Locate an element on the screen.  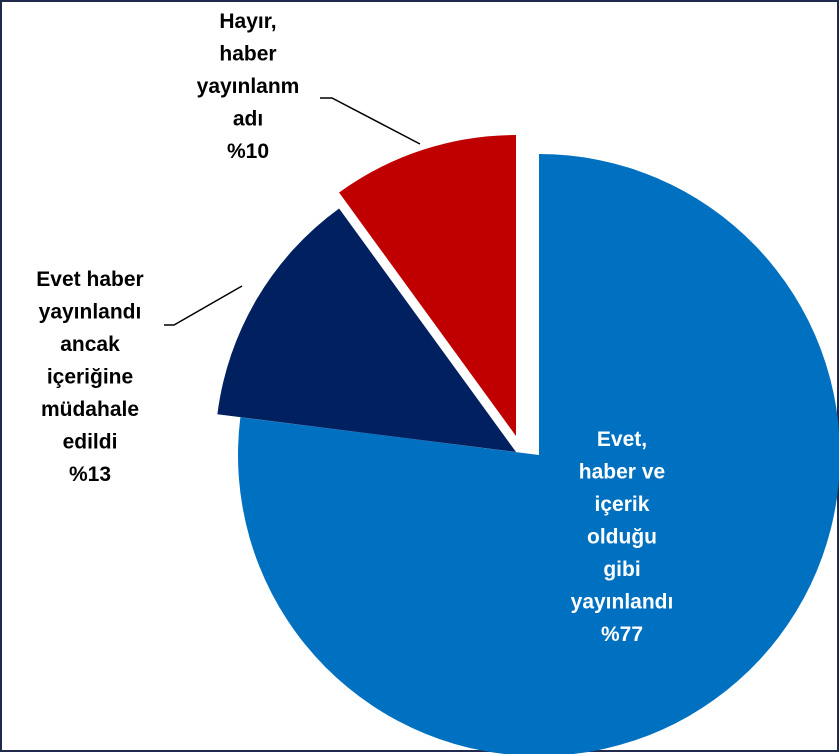
slice-label-line: Evet, is located at coordinates (622, 439).